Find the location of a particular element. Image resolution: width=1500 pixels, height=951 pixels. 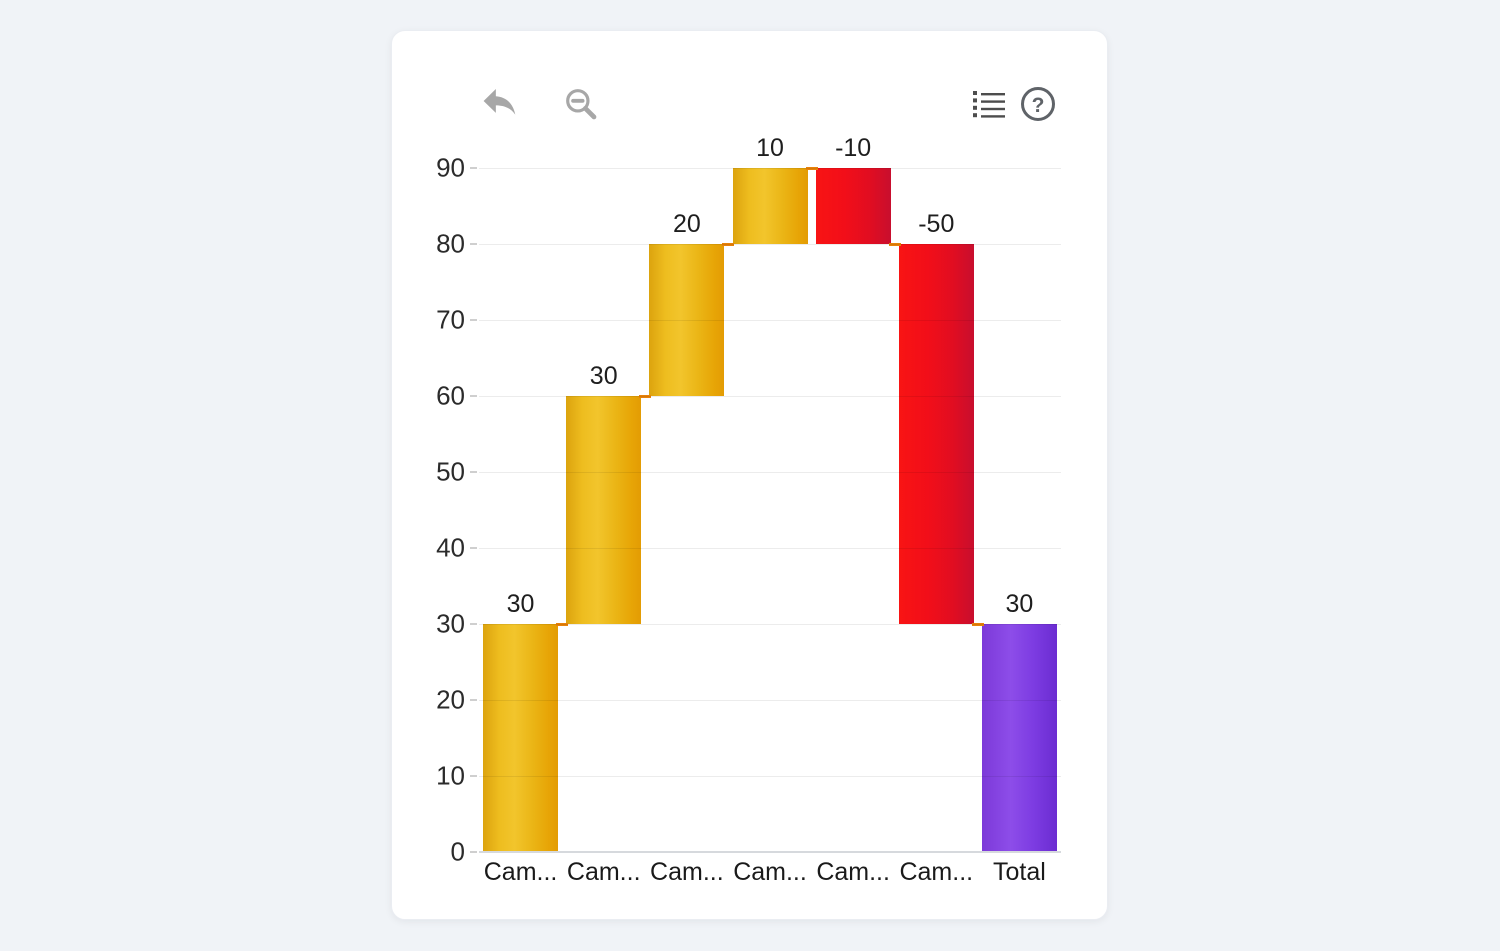

undo-button is located at coordinates (499, 102).